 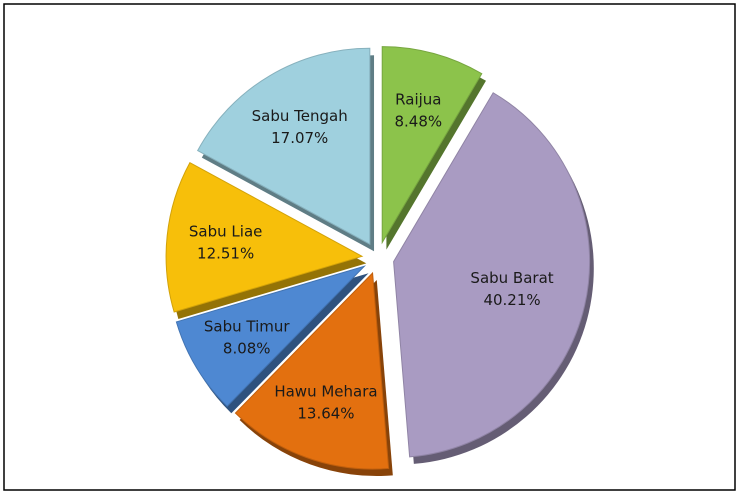 I want to click on slice-name: Sabu Barat, so click(x=511, y=278).